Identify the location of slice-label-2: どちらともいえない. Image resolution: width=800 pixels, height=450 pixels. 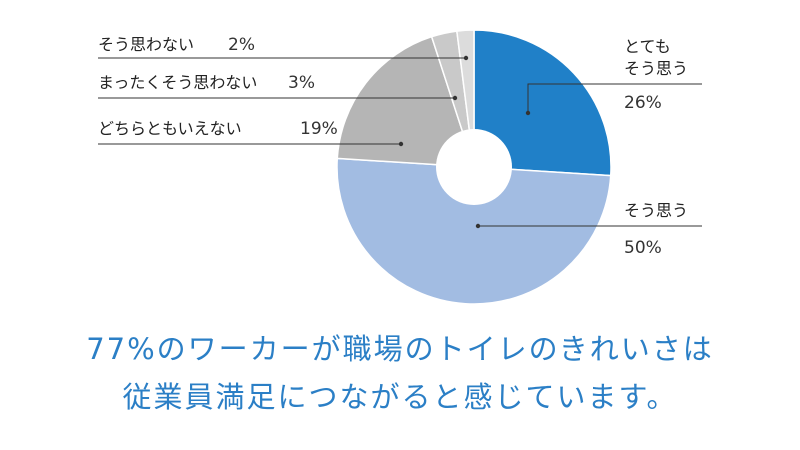
(170, 128).